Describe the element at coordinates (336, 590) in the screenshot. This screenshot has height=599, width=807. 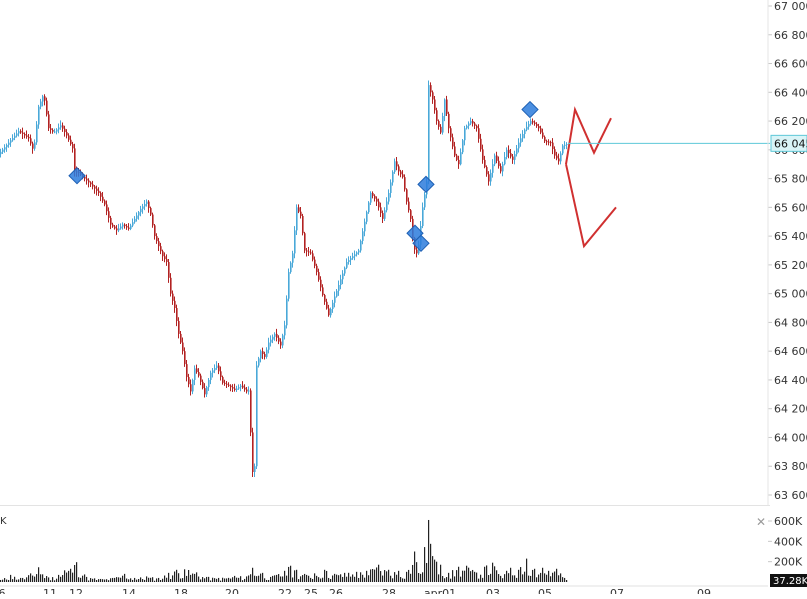
I see `time-tick-label: 26` at that location.